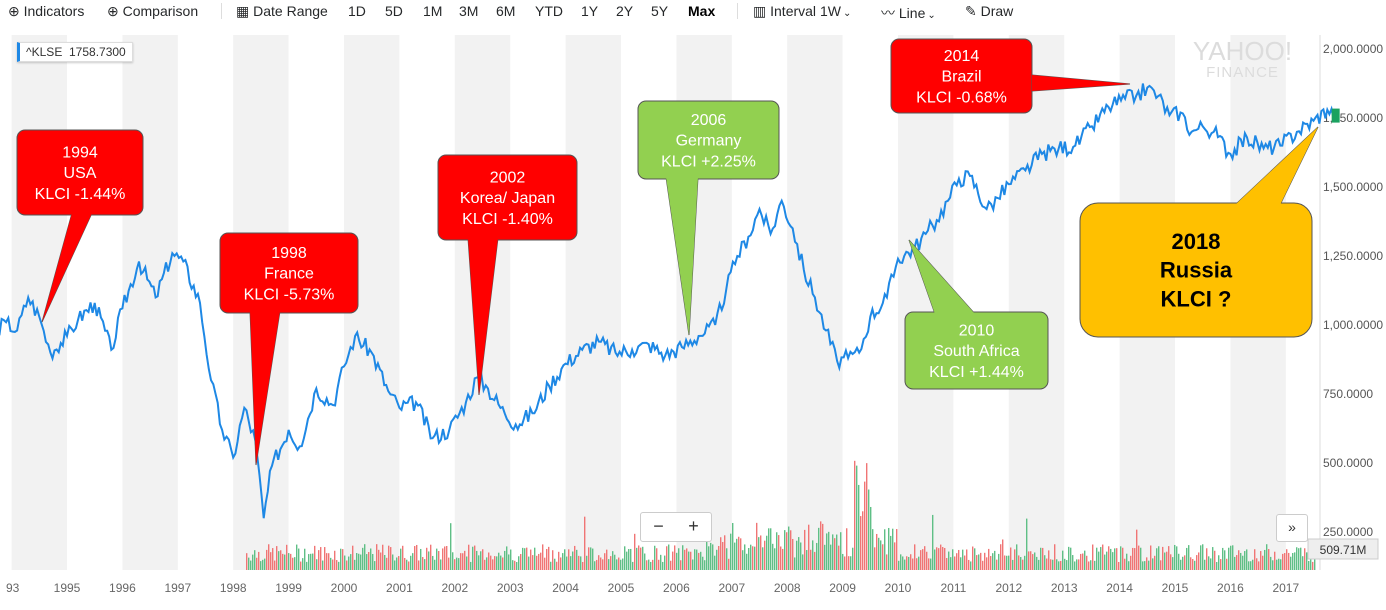  Describe the element at coordinates (1064, 588) in the screenshot. I see `x-tick-label: 2013` at that location.